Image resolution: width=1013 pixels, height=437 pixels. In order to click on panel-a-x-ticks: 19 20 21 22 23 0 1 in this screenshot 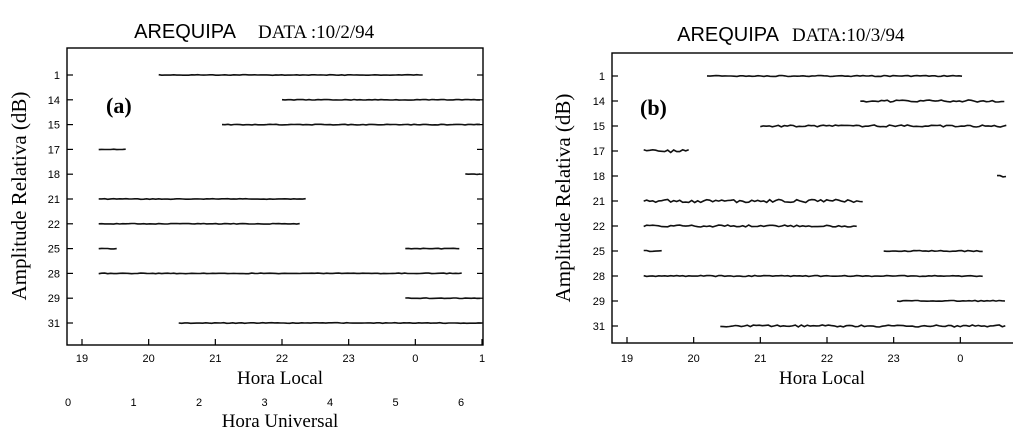, I will do `click(280, 352)`.